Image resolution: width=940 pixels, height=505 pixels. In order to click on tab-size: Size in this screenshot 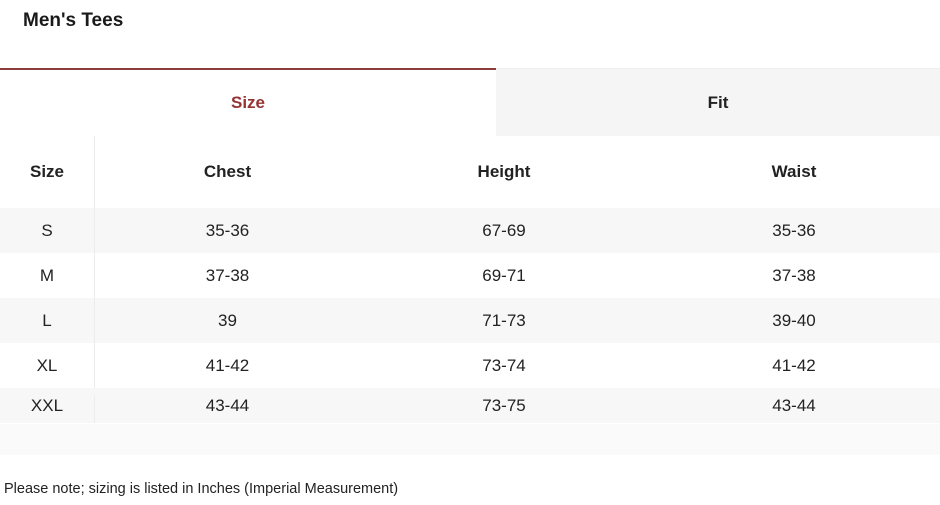, I will do `click(248, 102)`.